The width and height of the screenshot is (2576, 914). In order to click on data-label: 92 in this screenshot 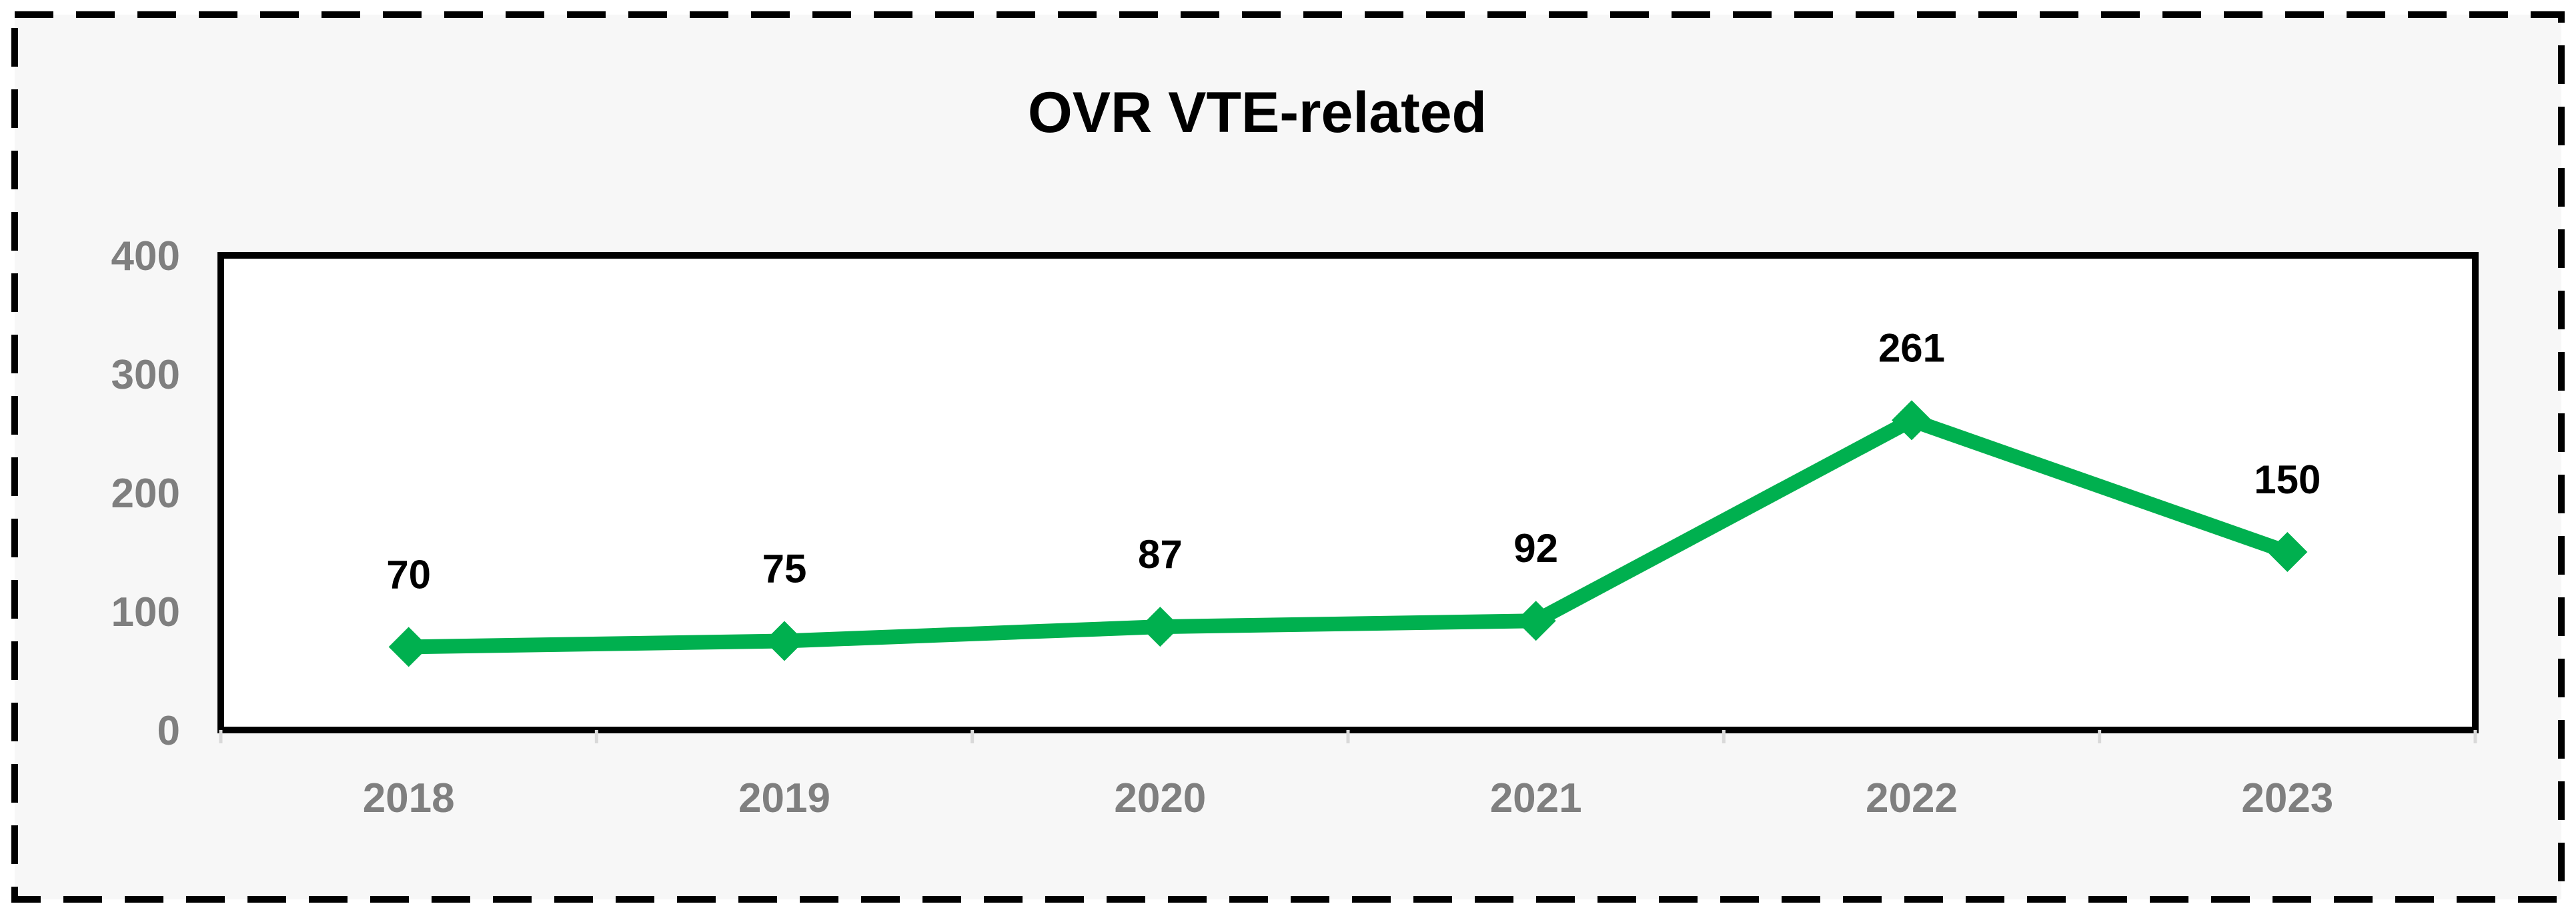, I will do `click(1536, 548)`.